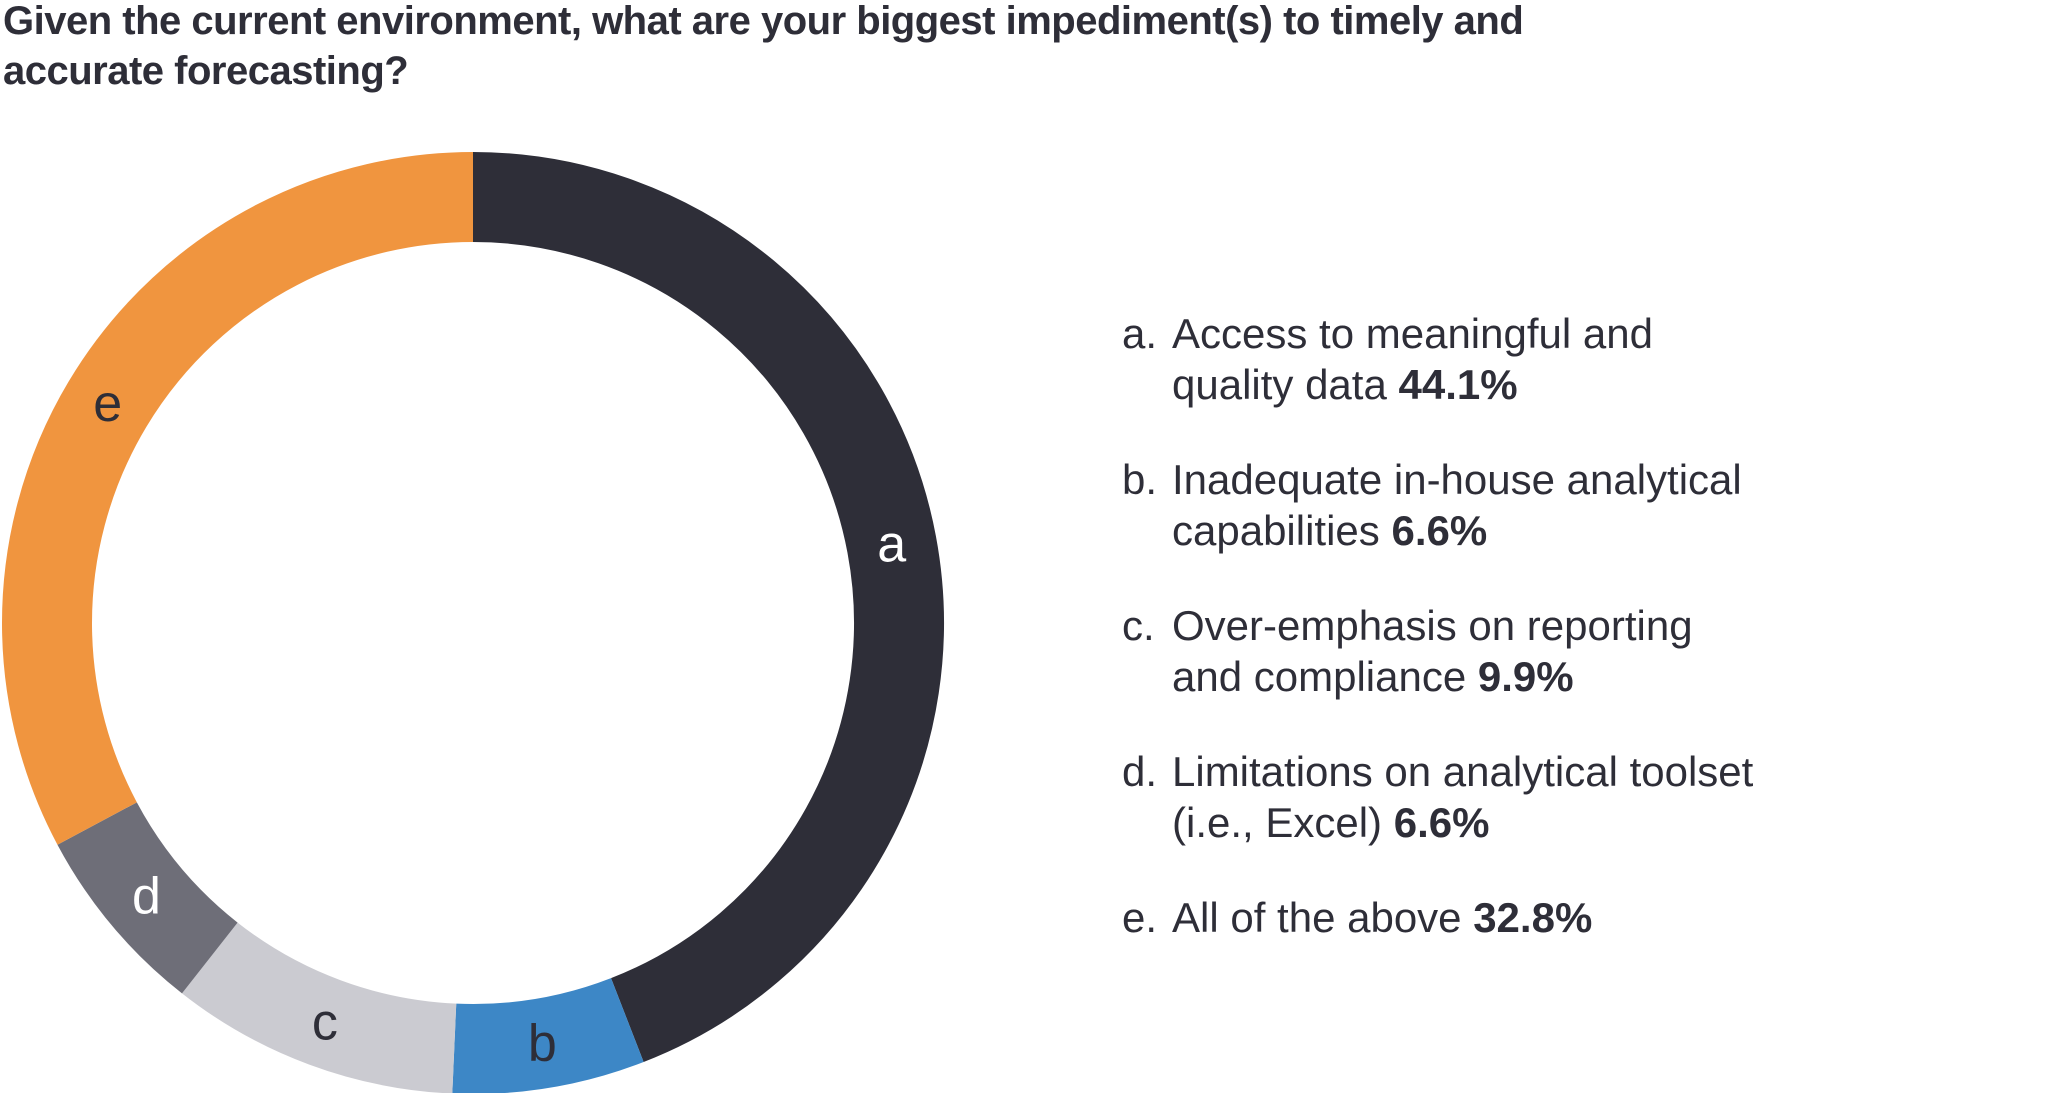 The image size is (2048, 1093). I want to click on donut-label-b: b, so click(542, 1043).